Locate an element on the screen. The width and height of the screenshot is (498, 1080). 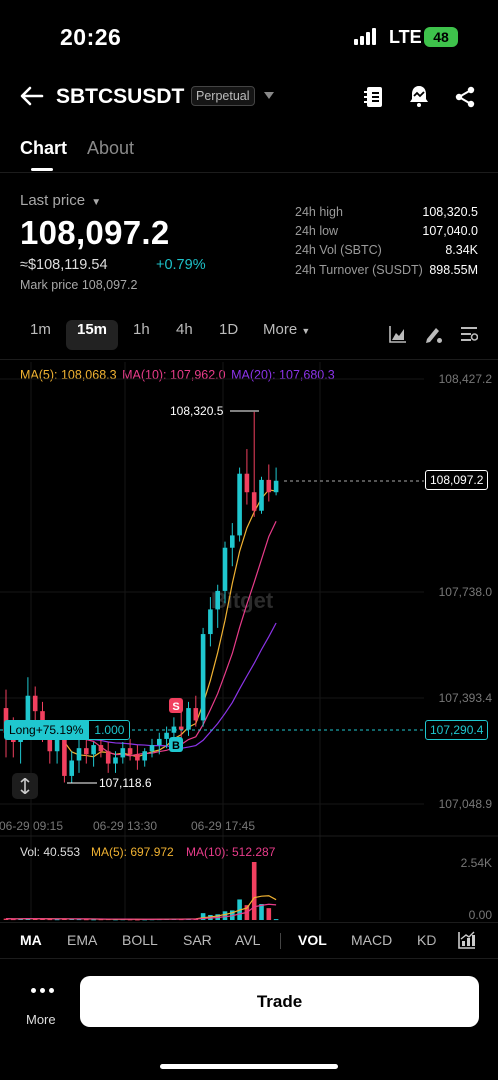
volume-label: Vol: 40.553 is located at coordinates (50, 852).